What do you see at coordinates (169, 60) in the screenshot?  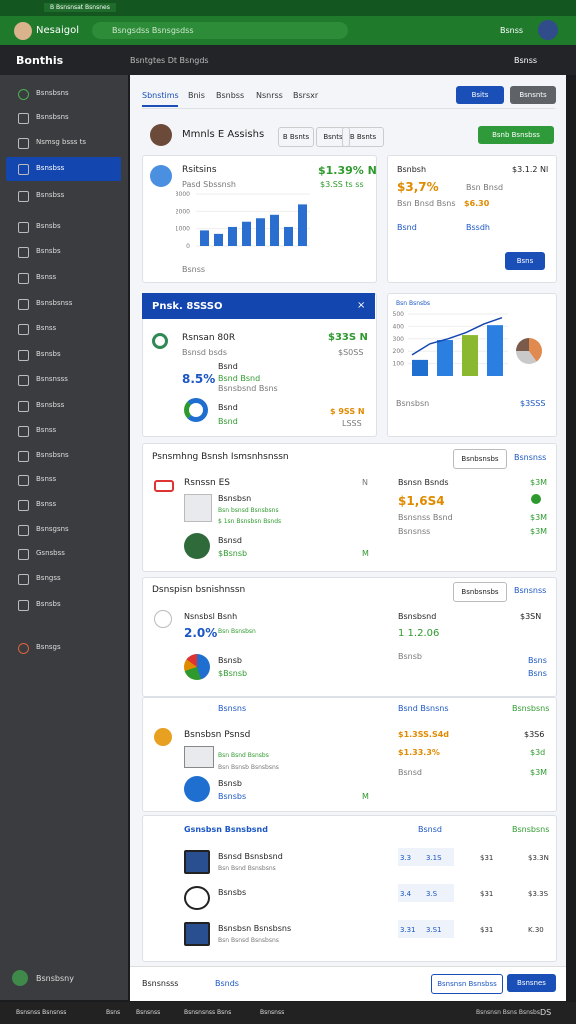 I see `breadcrumb: Bsntgtes Dt Bsngds` at bounding box center [169, 60].